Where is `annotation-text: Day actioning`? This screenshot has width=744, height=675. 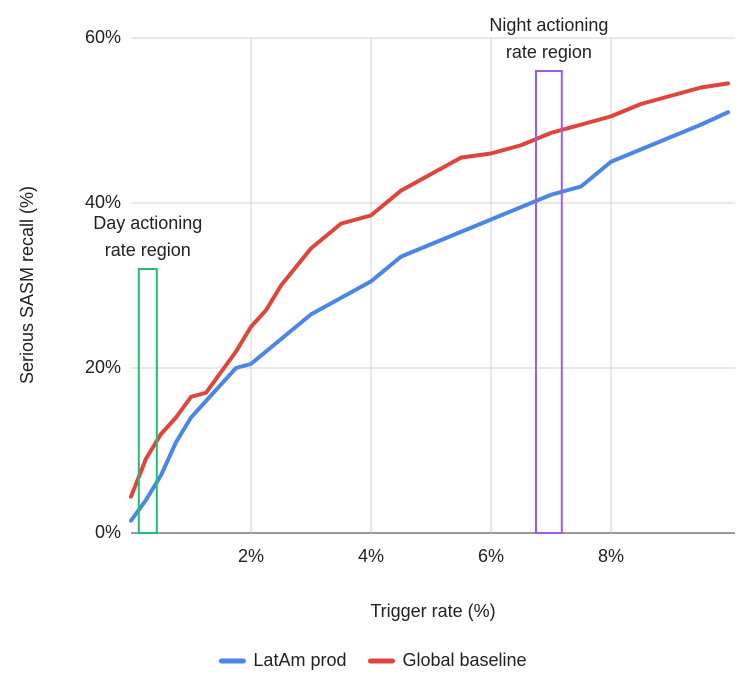
annotation-text: Day actioning is located at coordinates (147, 223).